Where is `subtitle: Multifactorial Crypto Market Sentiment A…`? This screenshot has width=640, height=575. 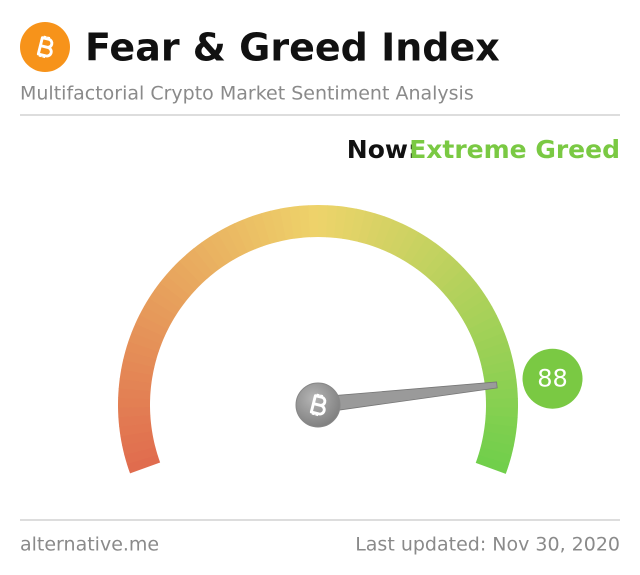 subtitle: Multifactorial Crypto Market Sentiment A… is located at coordinates (247, 94).